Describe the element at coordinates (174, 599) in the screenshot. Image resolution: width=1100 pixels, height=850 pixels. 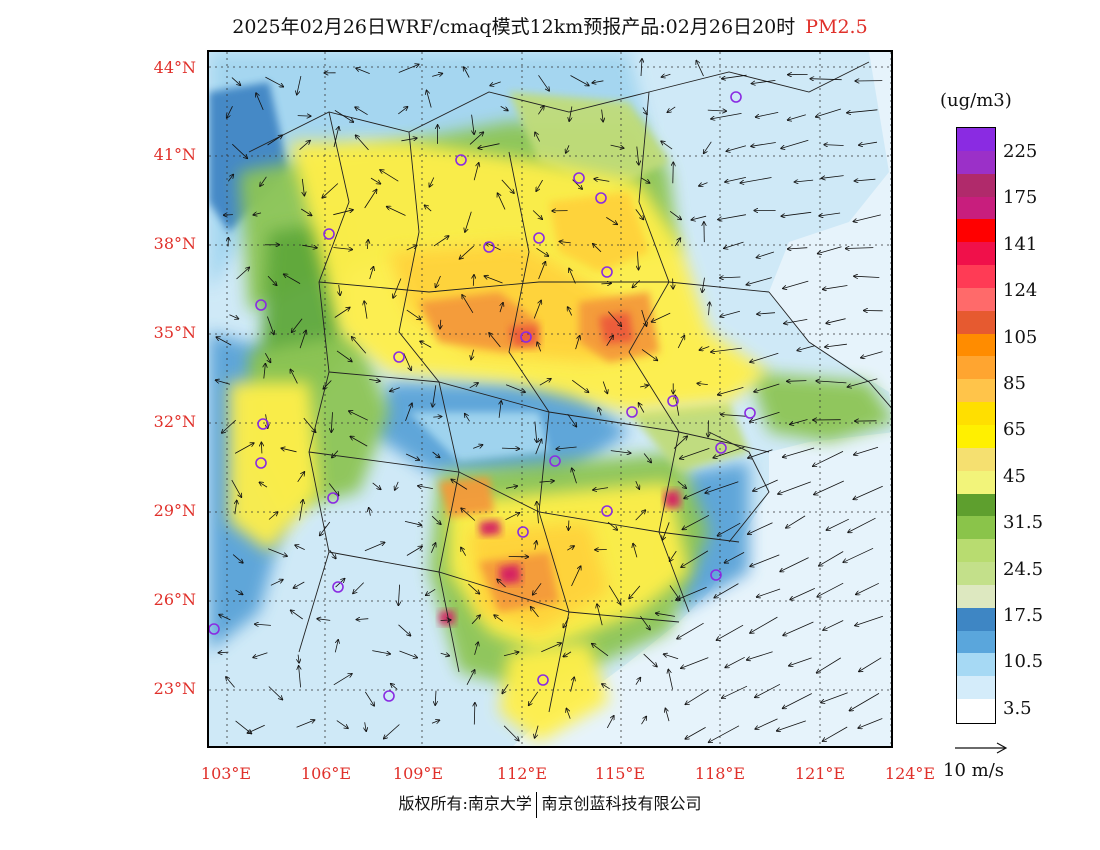
I see `lat-label: 26°N` at that location.